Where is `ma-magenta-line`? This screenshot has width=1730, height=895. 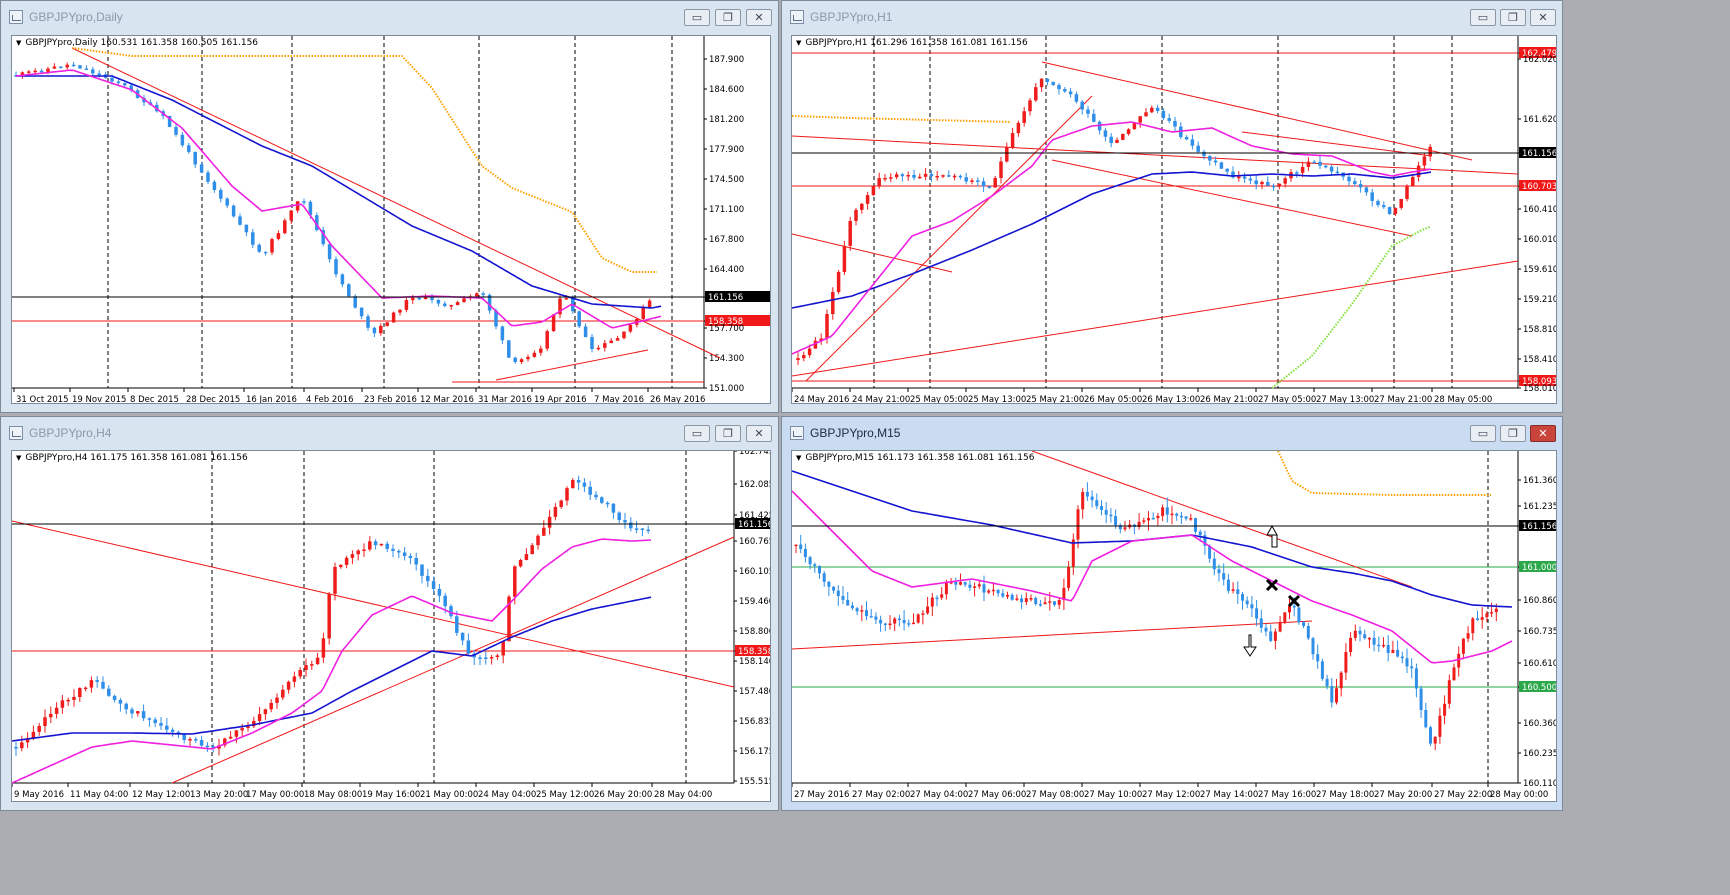
ma-magenta-line is located at coordinates (1152, 577).